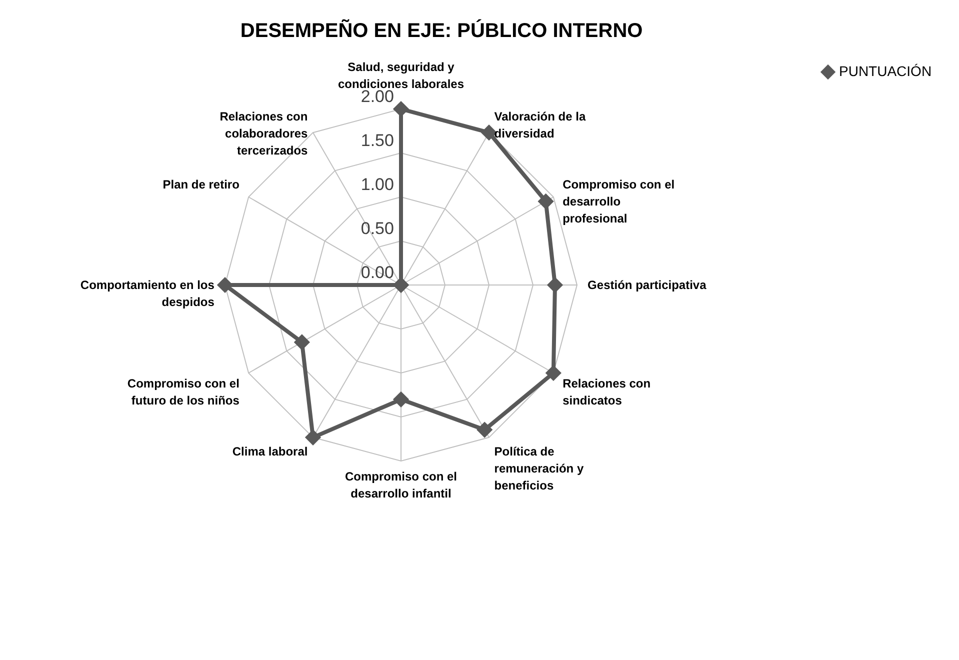  What do you see at coordinates (441, 30) in the screenshot?
I see `chart-title: DESEMPEÑO EN EJE: PÚBLICO INTERNO` at bounding box center [441, 30].